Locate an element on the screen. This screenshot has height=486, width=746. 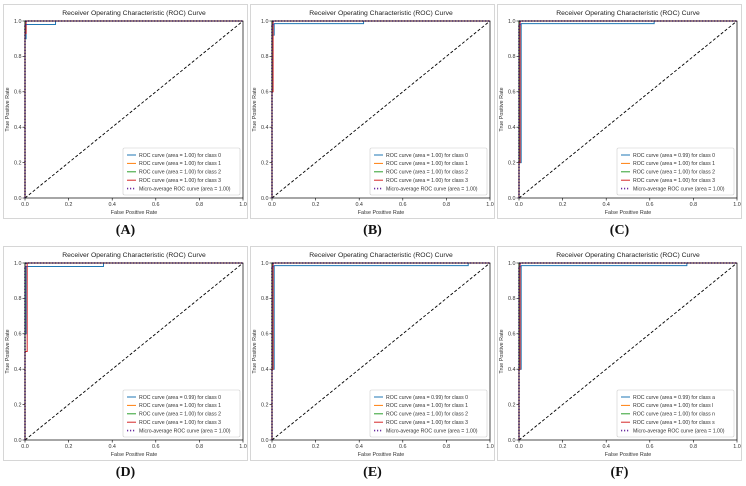
legend-label: ROC curve (area = 0.99) for class 0 is located at coordinates (674, 156).